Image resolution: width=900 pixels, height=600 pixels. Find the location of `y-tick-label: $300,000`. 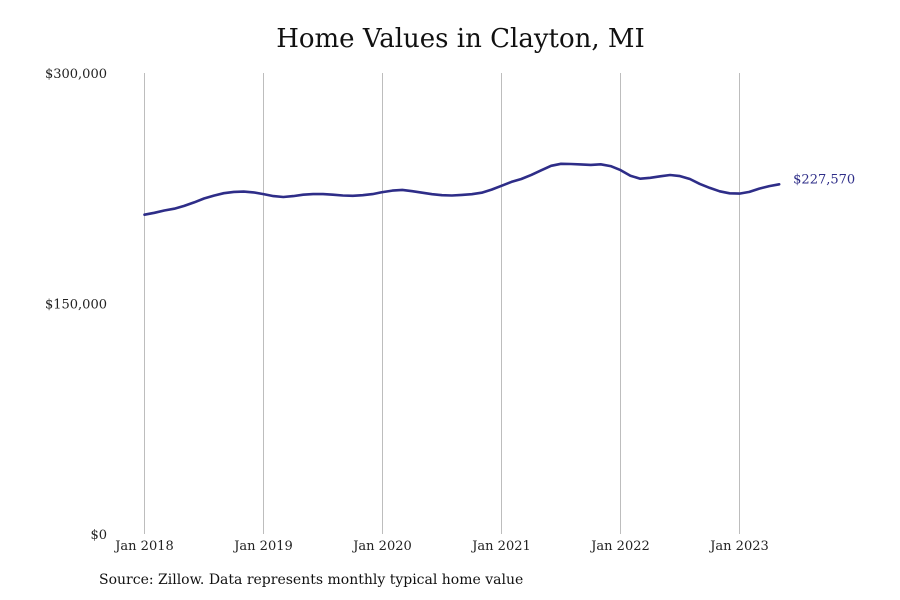

y-tick-label: $300,000 is located at coordinates (76, 74).